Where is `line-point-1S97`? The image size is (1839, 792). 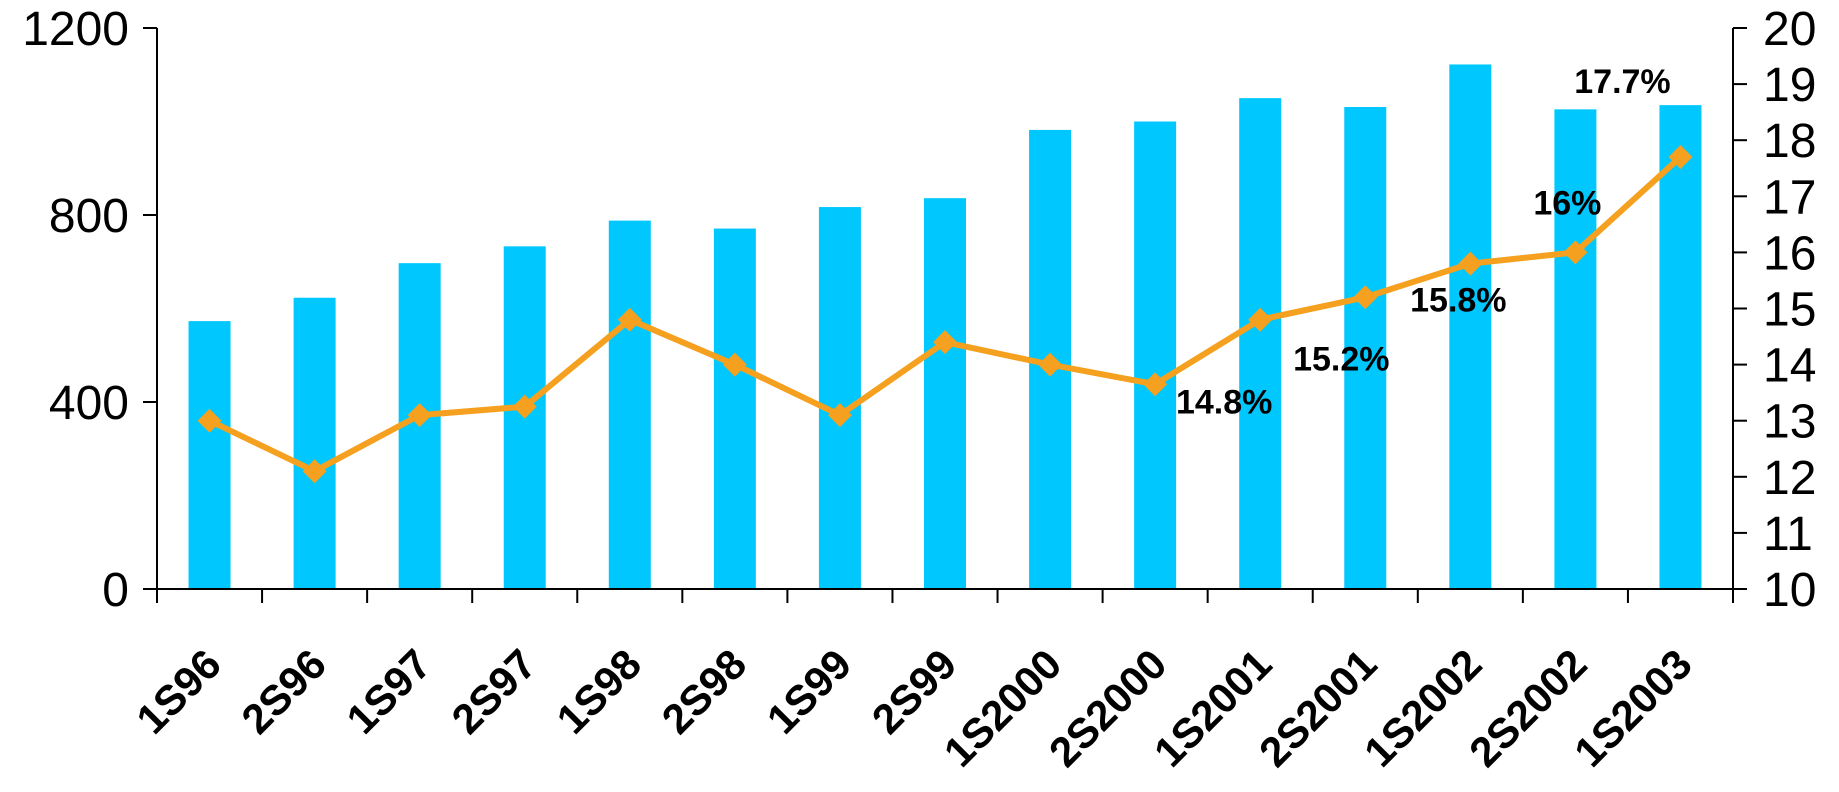
line-point-1S97 is located at coordinates (419, 415).